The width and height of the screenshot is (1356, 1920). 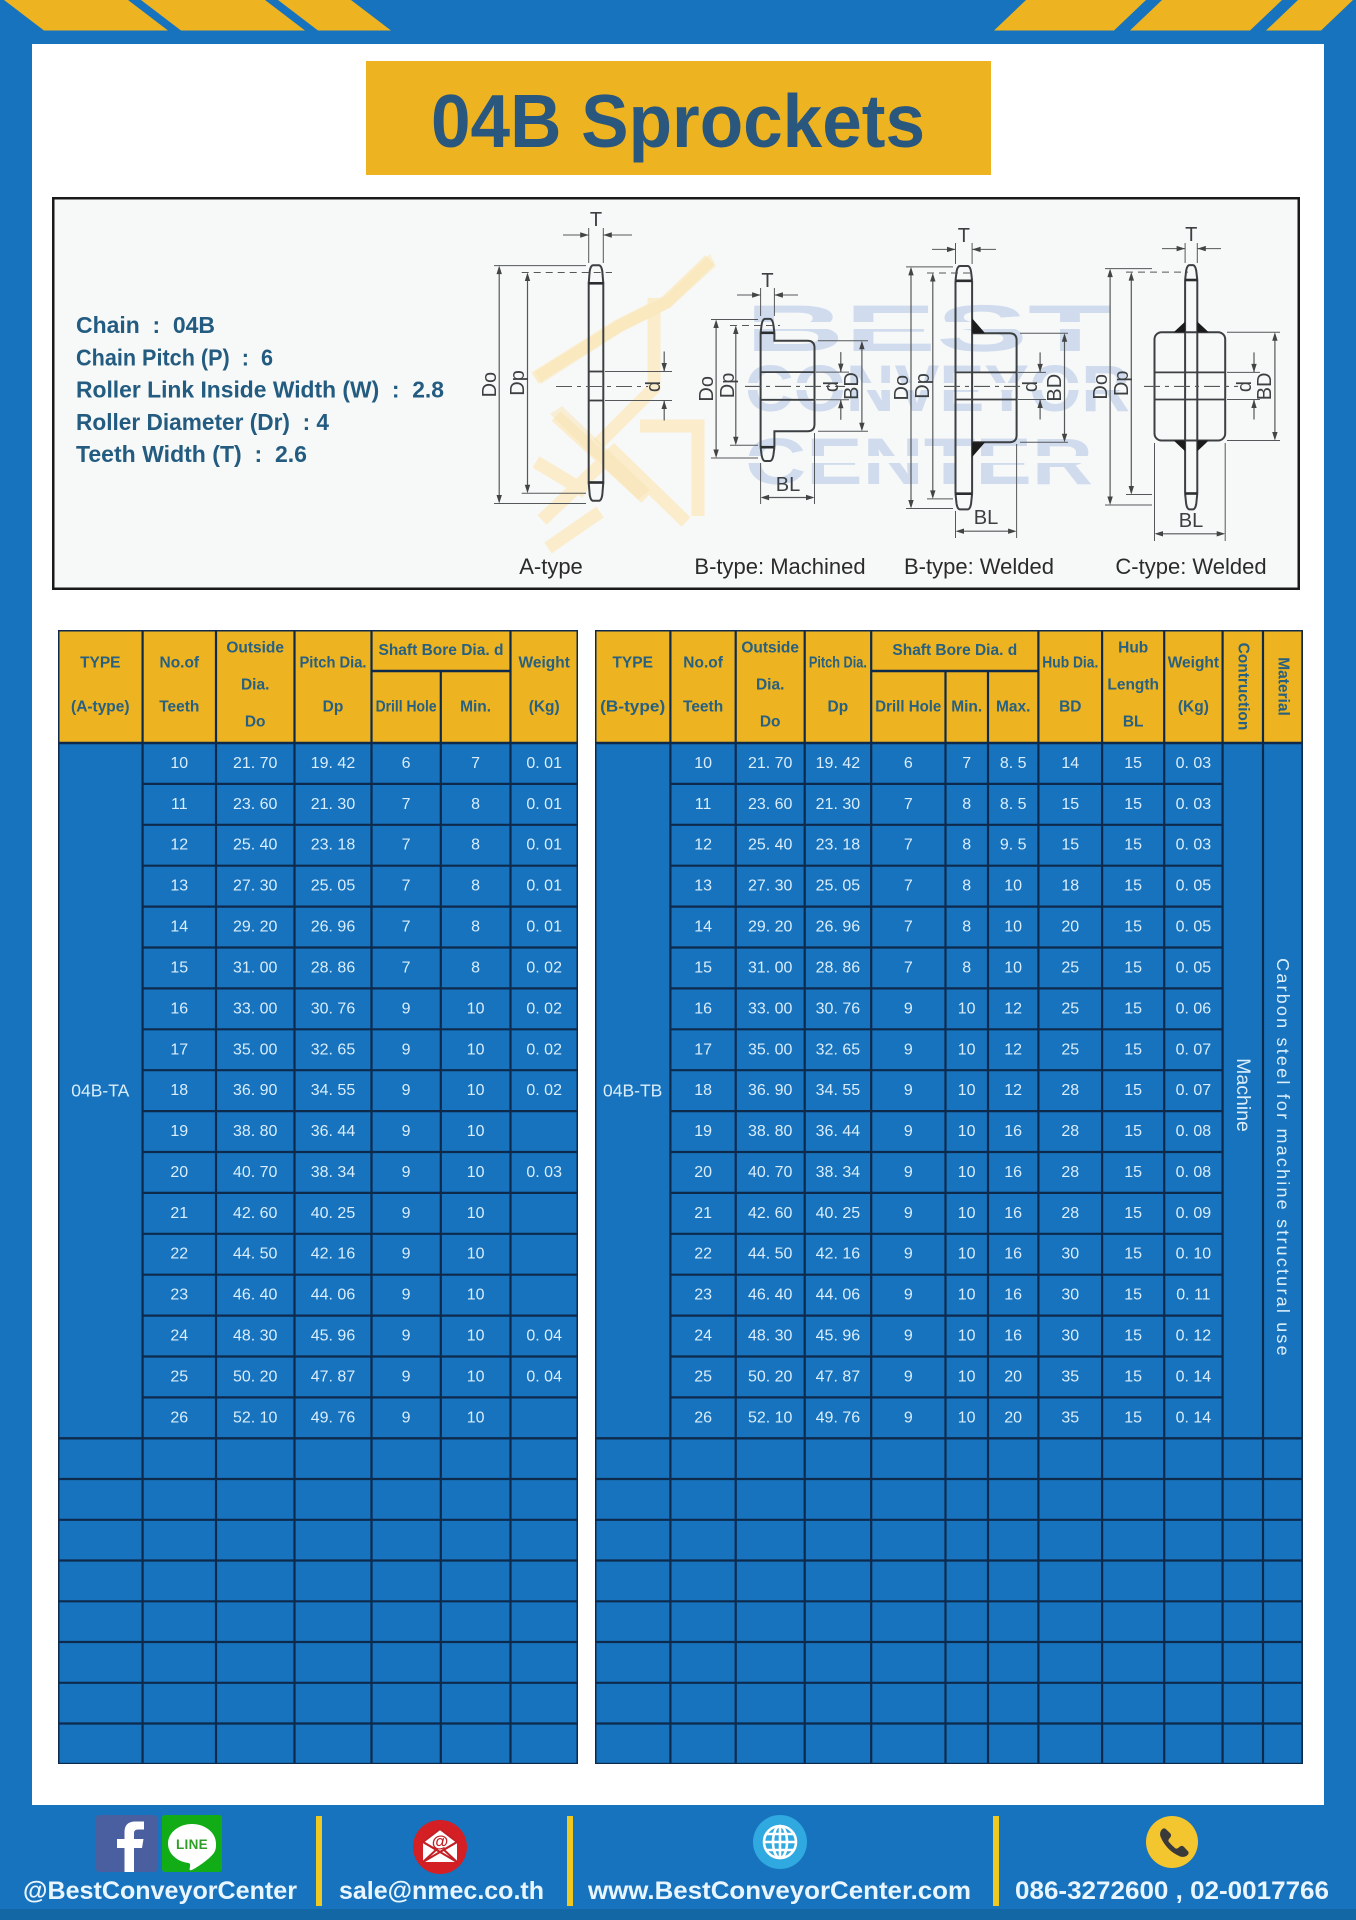 What do you see at coordinates (179, 1295) in the screenshot?
I see `svg-text: 23` at bounding box center [179, 1295].